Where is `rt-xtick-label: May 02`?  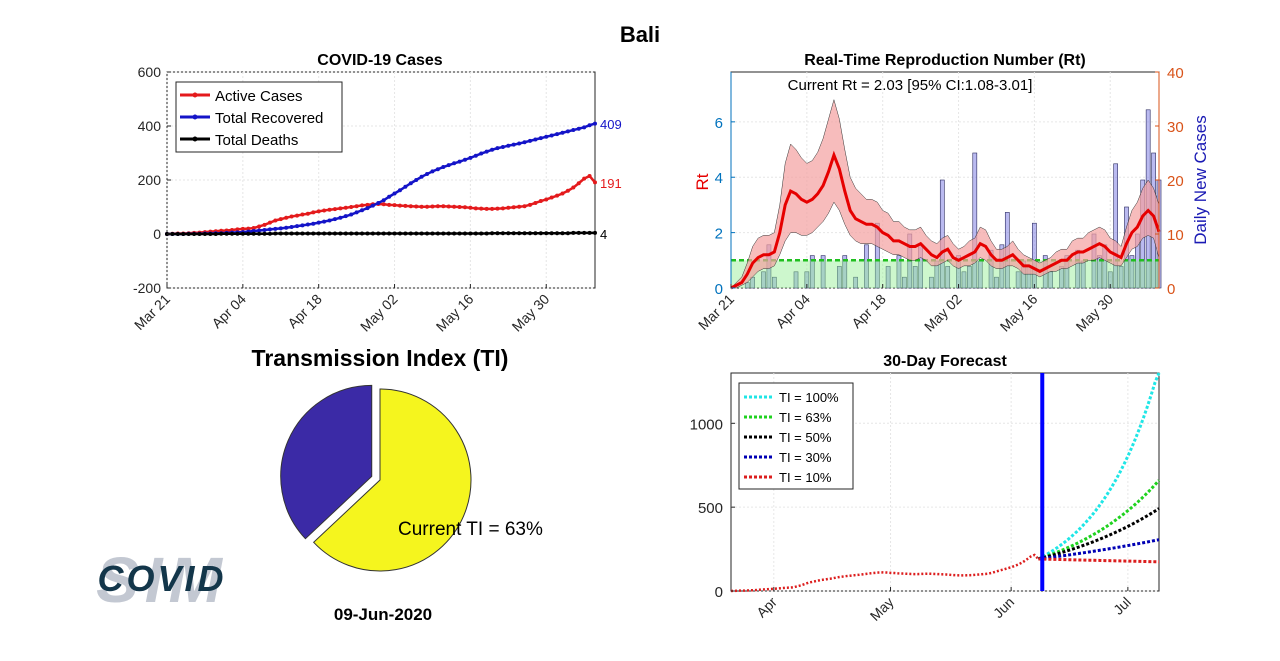
rt-xtick-label: May 02 is located at coordinates (943, 313).